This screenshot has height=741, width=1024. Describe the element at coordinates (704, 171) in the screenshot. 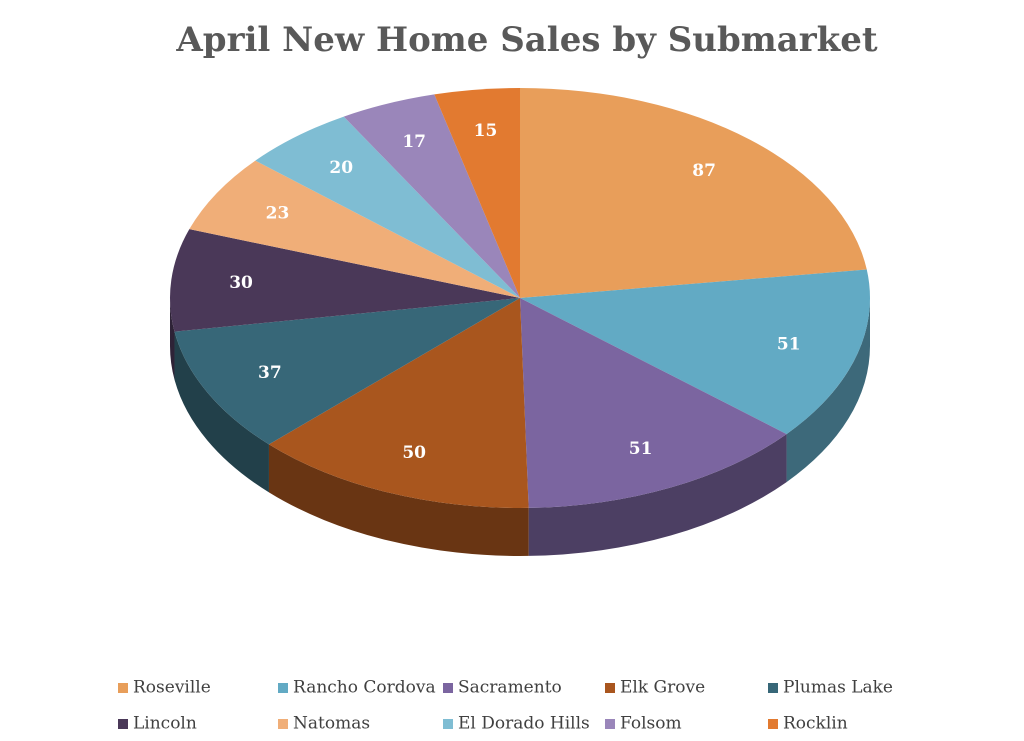

I see `data-label: 87` at that location.